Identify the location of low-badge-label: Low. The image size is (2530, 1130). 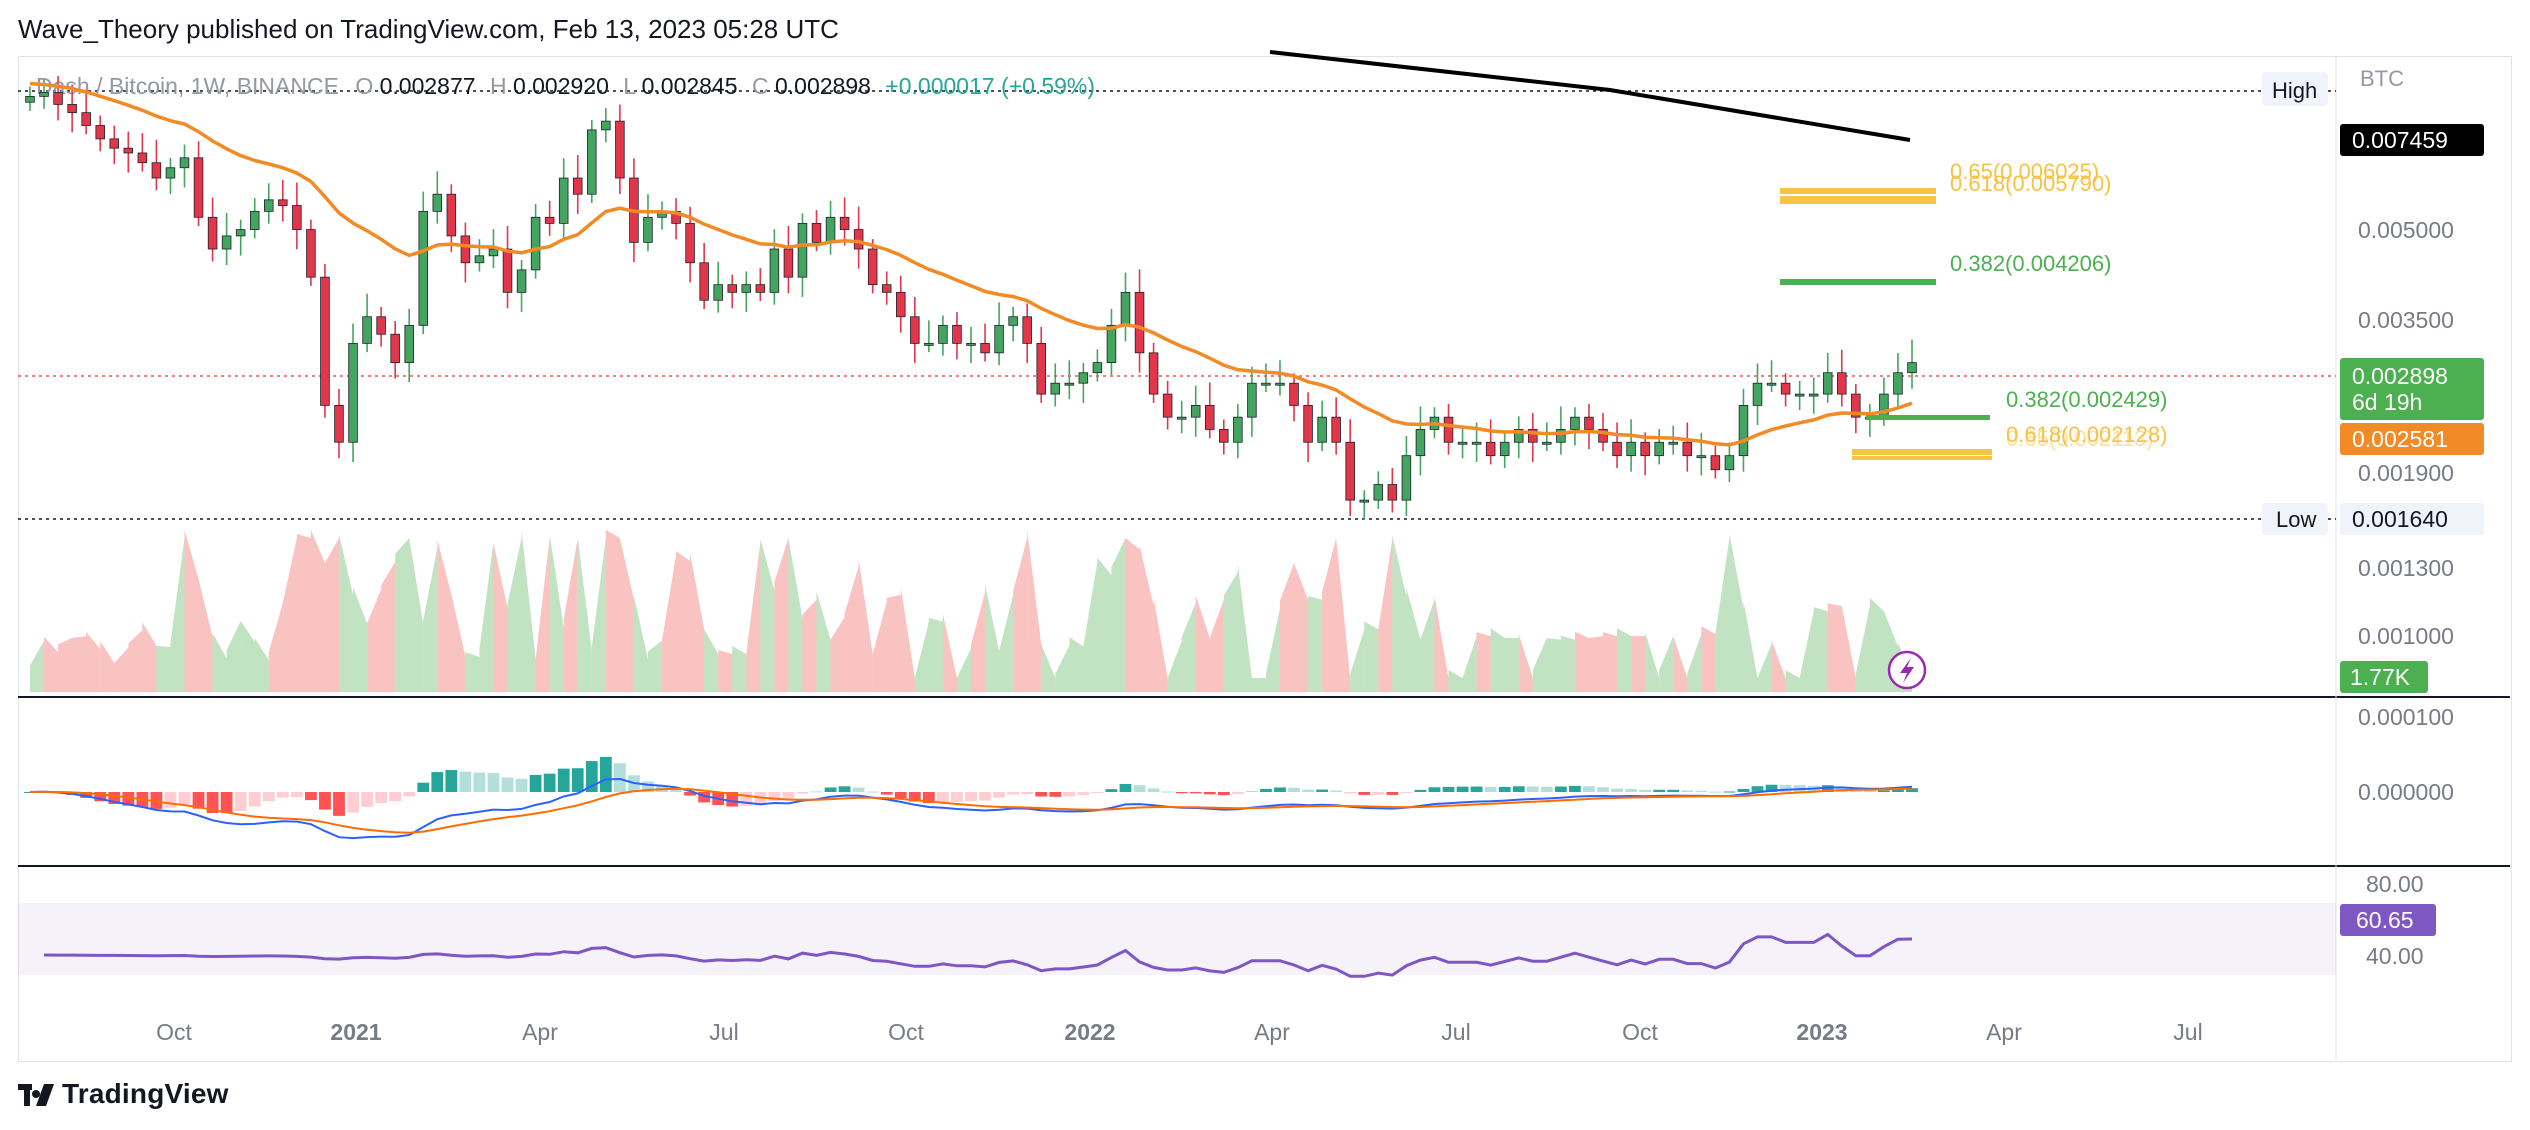
(2296, 519).